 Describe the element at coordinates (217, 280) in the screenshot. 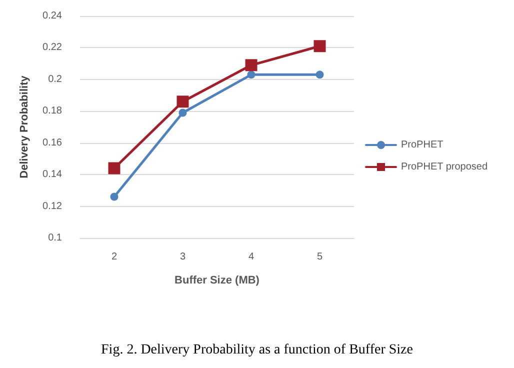

I see `x-axis-title: Buffer Size (MB)` at that location.